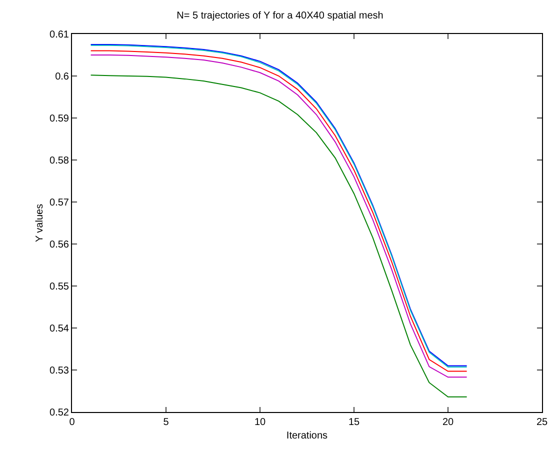  Describe the element at coordinates (60, 245) in the screenshot. I see `y-tick-label: 0.56` at that location.